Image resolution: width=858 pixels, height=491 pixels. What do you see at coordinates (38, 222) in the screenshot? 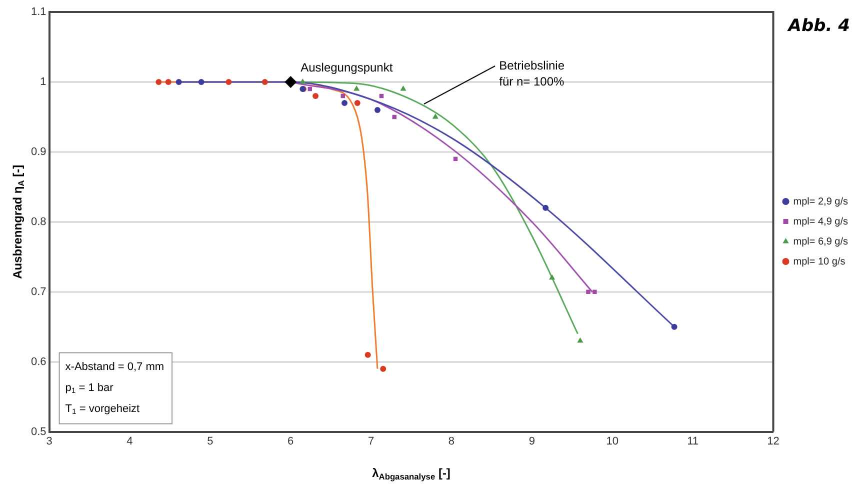
I see `y-tick-label: 0.8` at bounding box center [38, 222].